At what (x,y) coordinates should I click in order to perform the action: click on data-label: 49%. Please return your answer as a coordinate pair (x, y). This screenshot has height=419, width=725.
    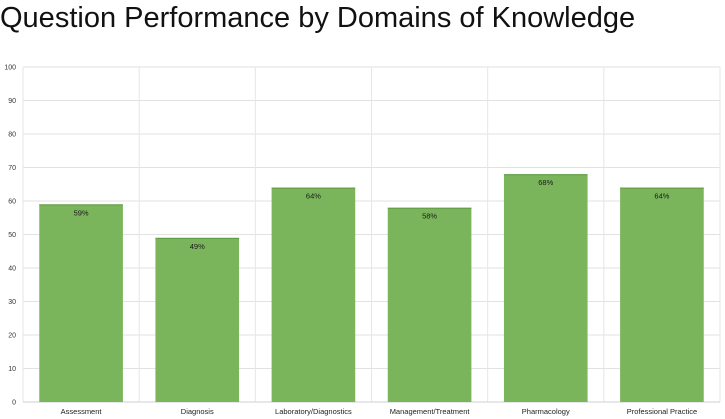
    Looking at the image, I should click on (197, 246).